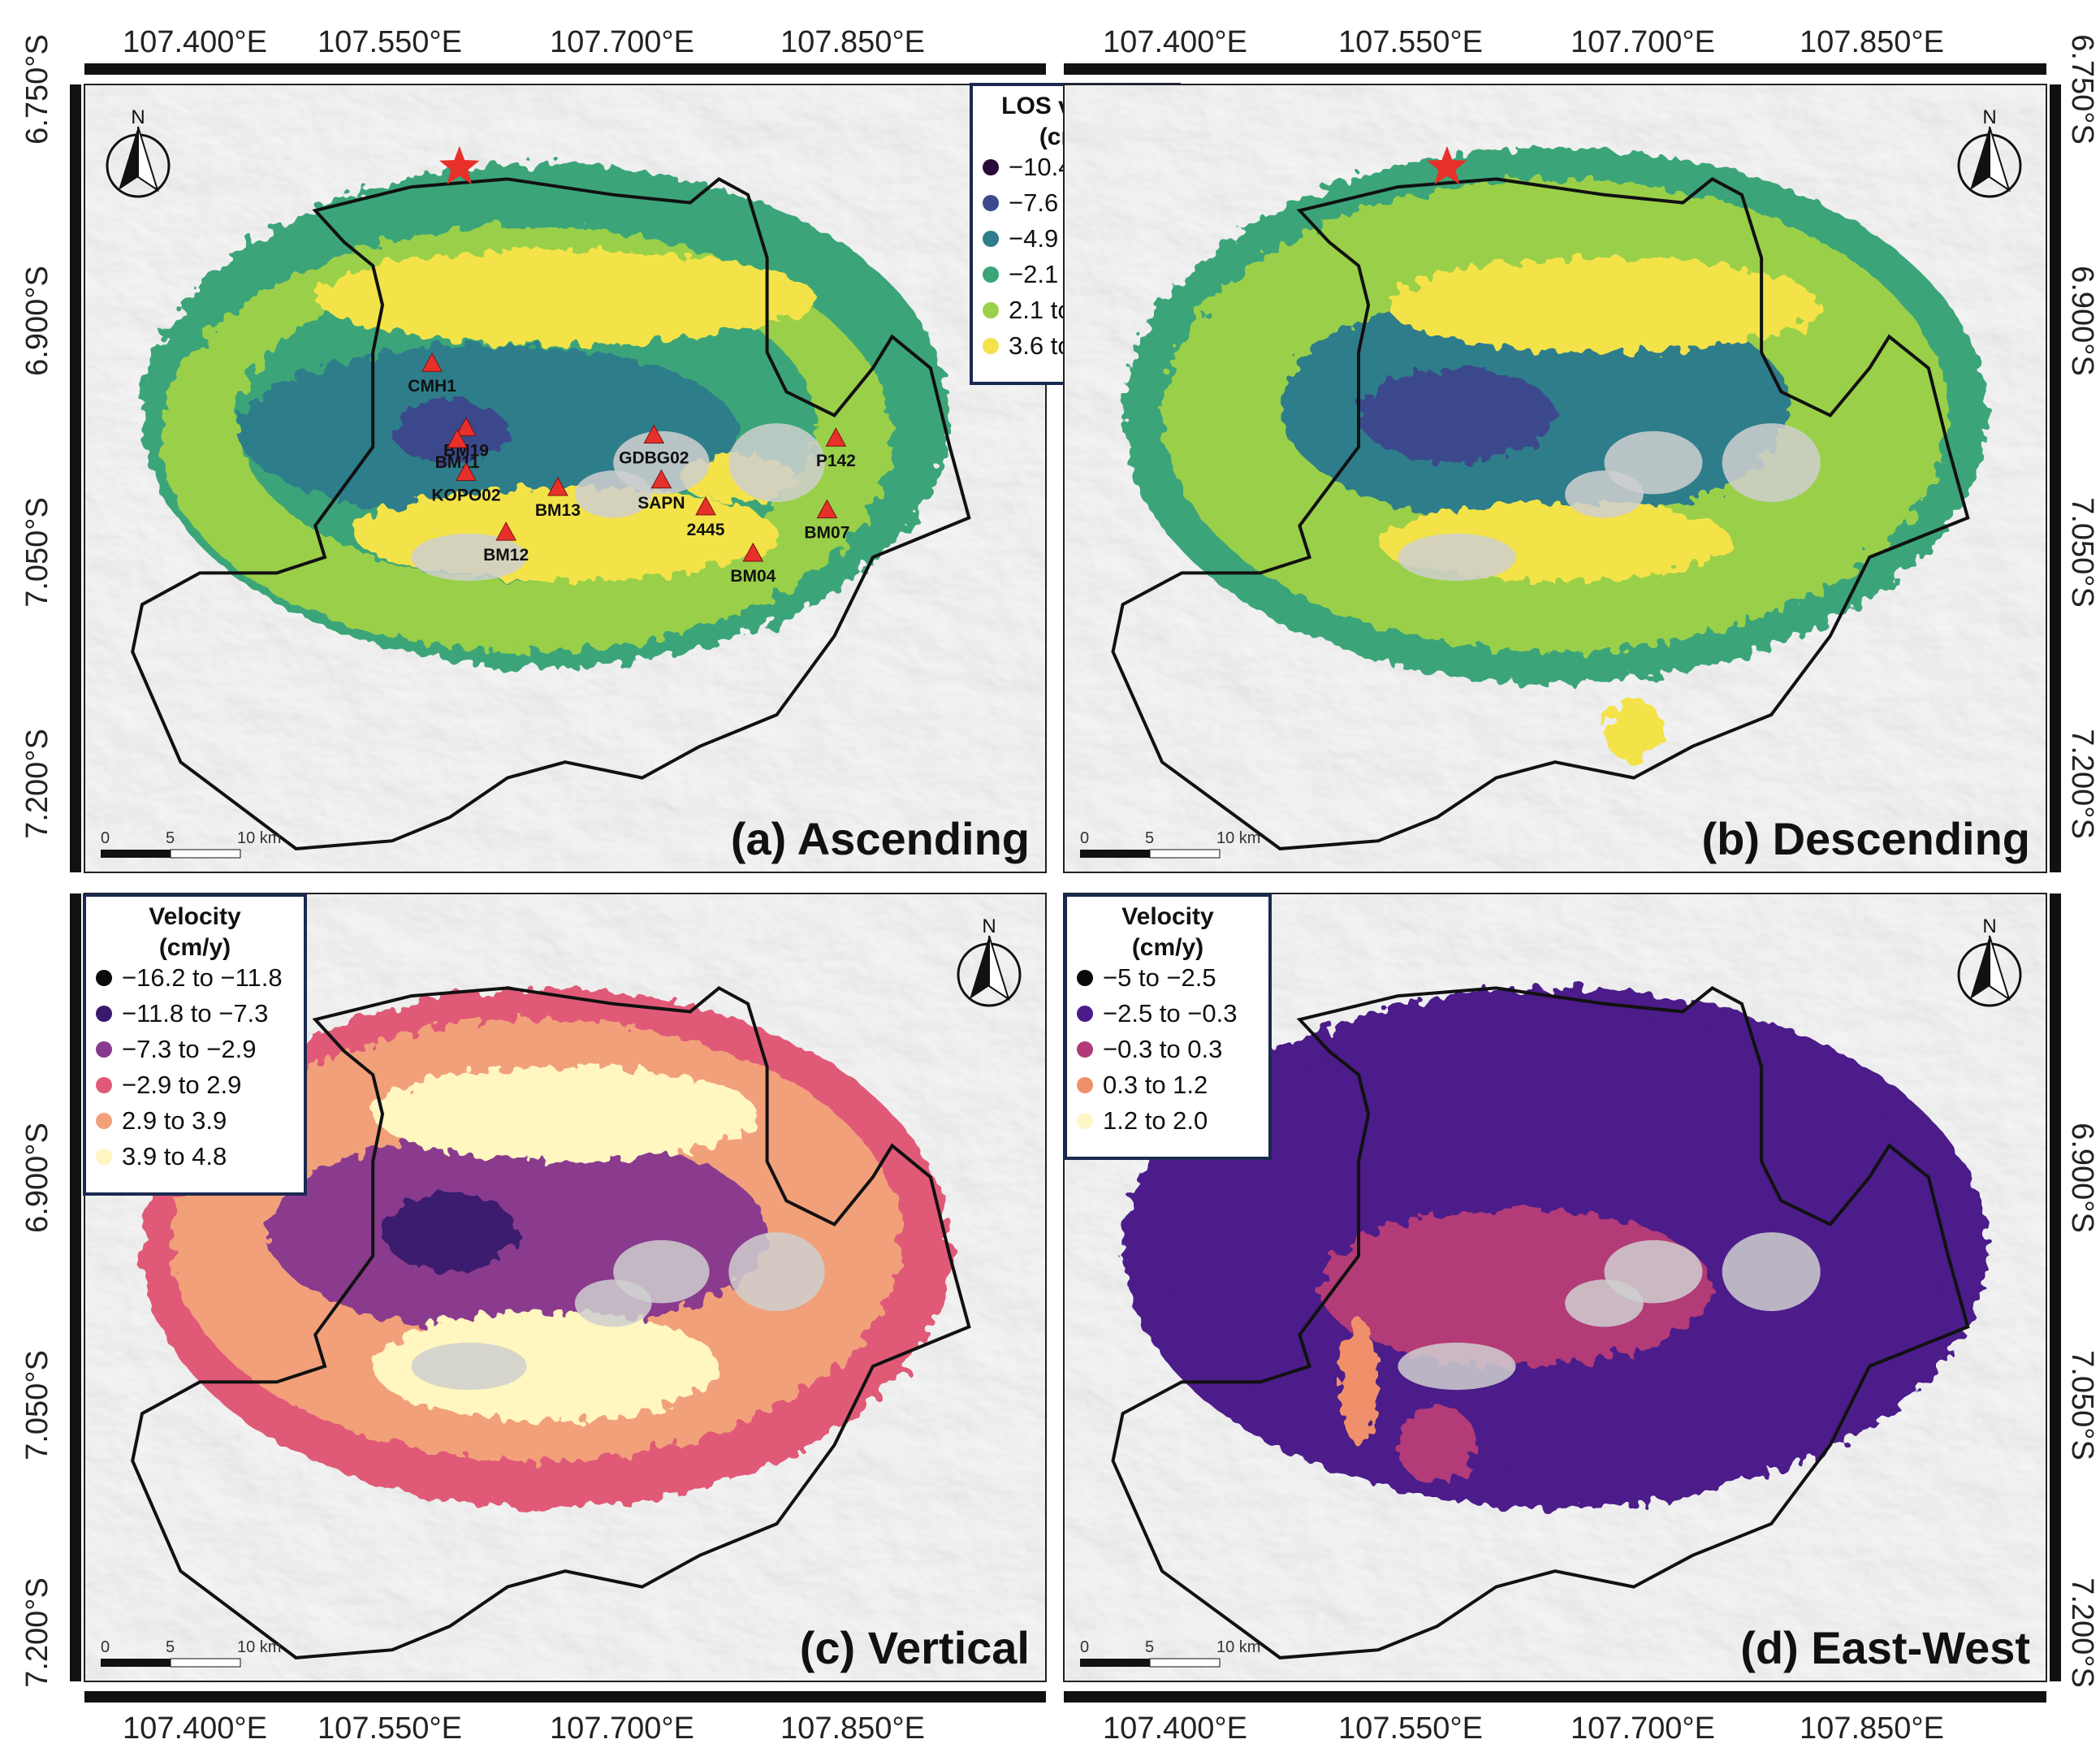 This screenshot has width=2100, height=1761. What do you see at coordinates (654, 458) in the screenshot?
I see `station-label: GDBG02` at bounding box center [654, 458].